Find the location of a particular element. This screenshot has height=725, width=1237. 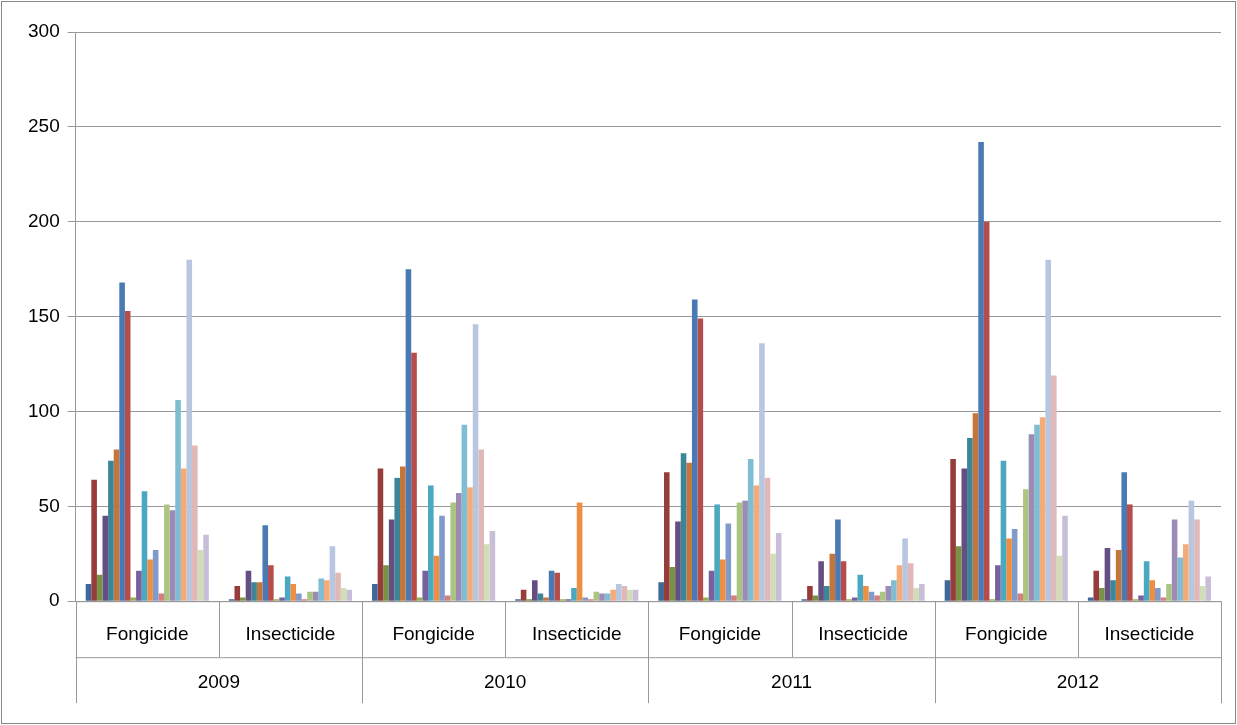

y-tick-label: 100 is located at coordinates (44, 410).